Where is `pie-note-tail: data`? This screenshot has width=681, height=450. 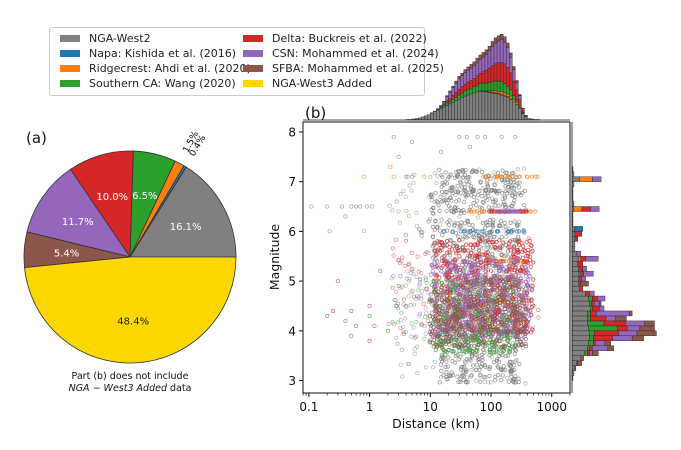 pie-note-tail: data is located at coordinates (179, 388).